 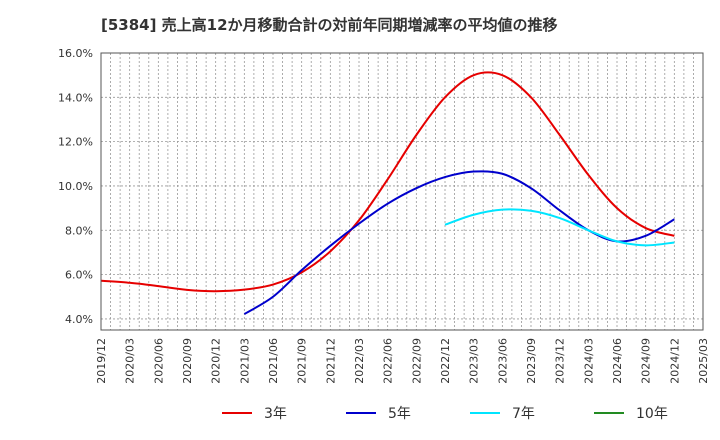 I want to click on x-tick-label: 2022/06, so click(x=388, y=361).